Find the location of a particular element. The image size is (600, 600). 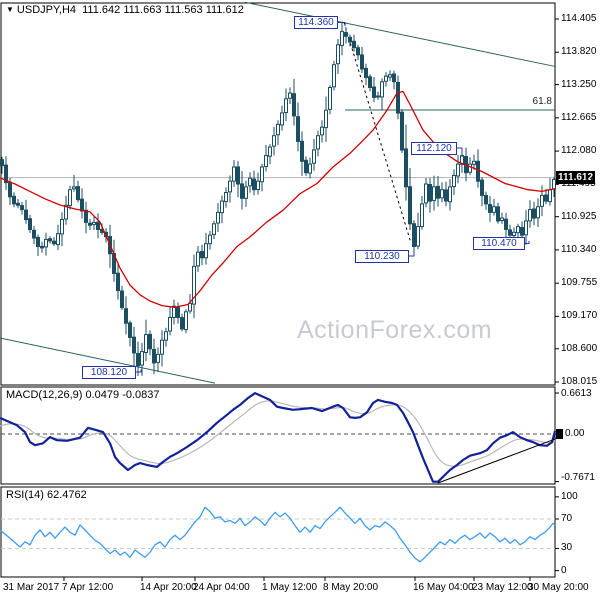

macd-trendline is located at coordinates (497, 460).